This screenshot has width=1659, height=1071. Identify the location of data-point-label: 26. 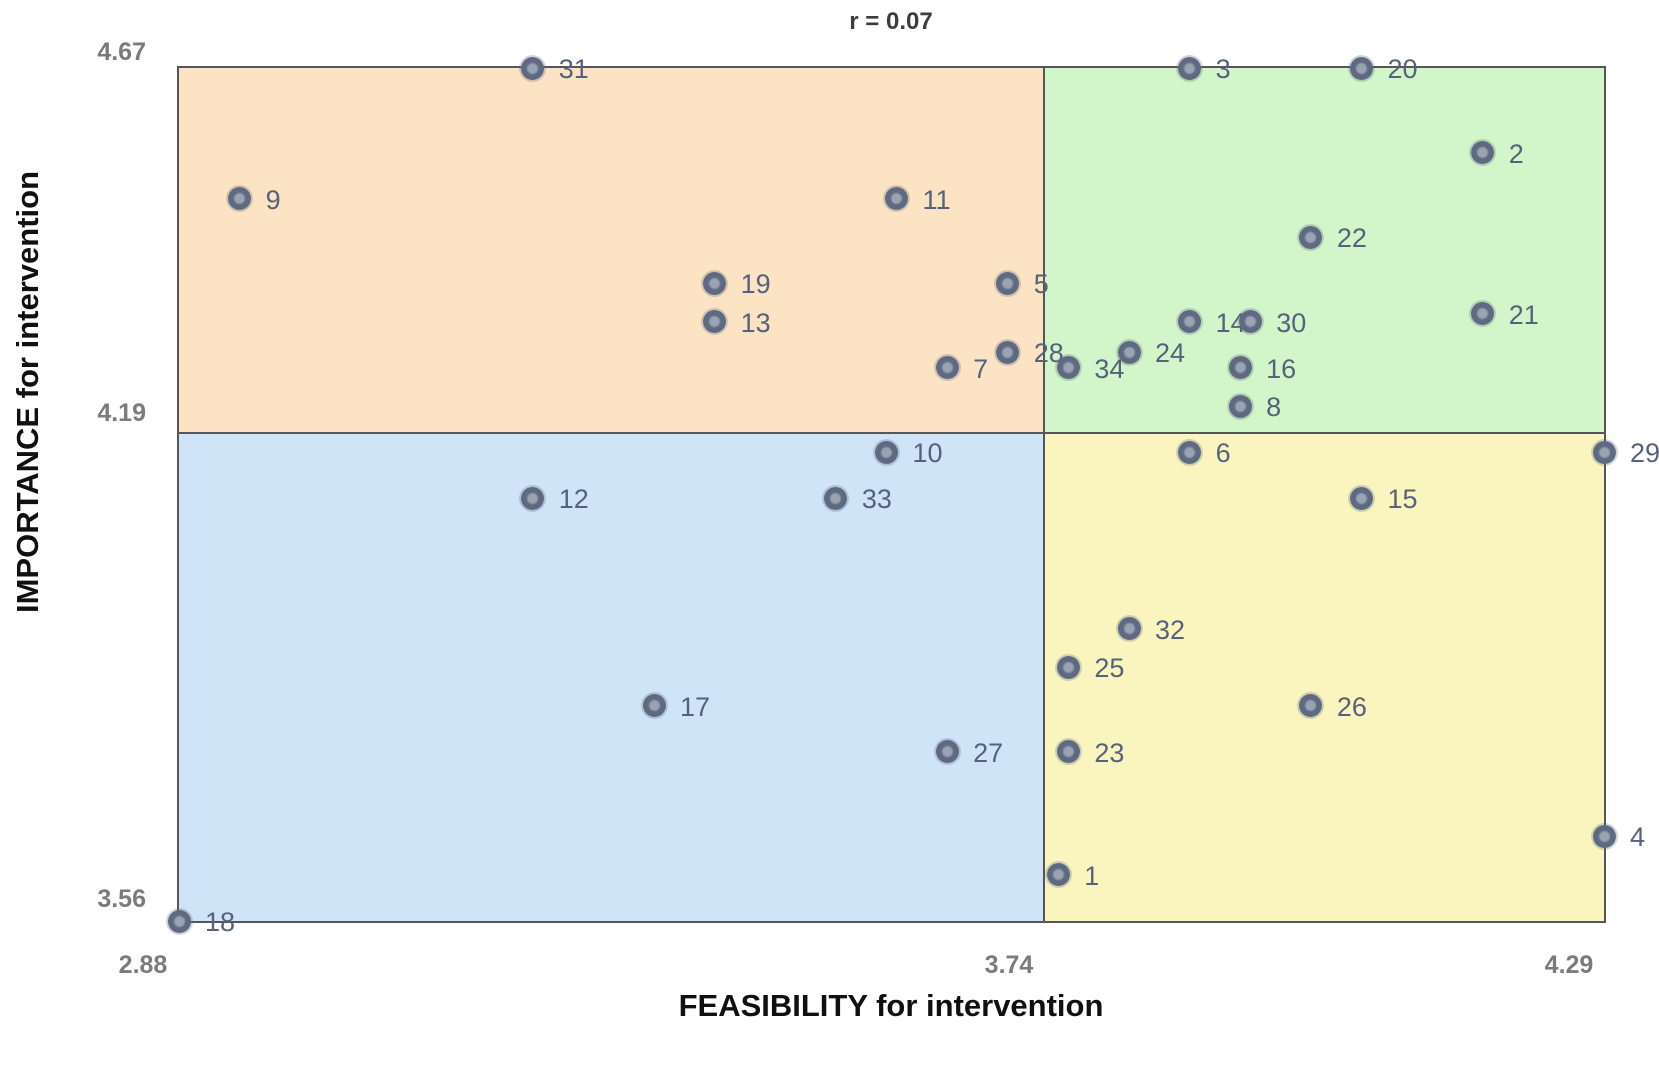
(1351, 706).